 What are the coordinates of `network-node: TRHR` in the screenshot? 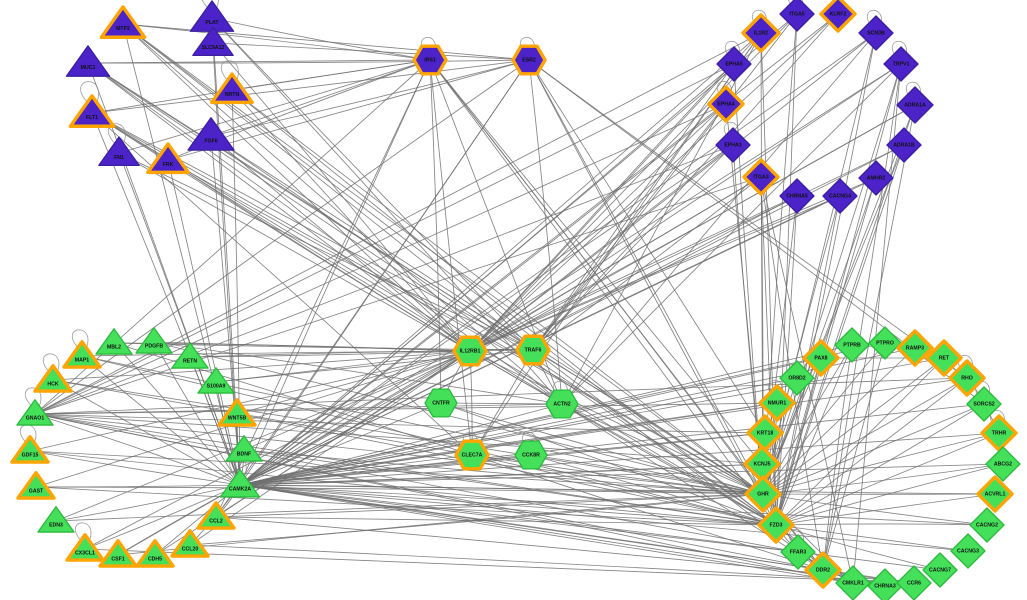 It's located at (999, 433).